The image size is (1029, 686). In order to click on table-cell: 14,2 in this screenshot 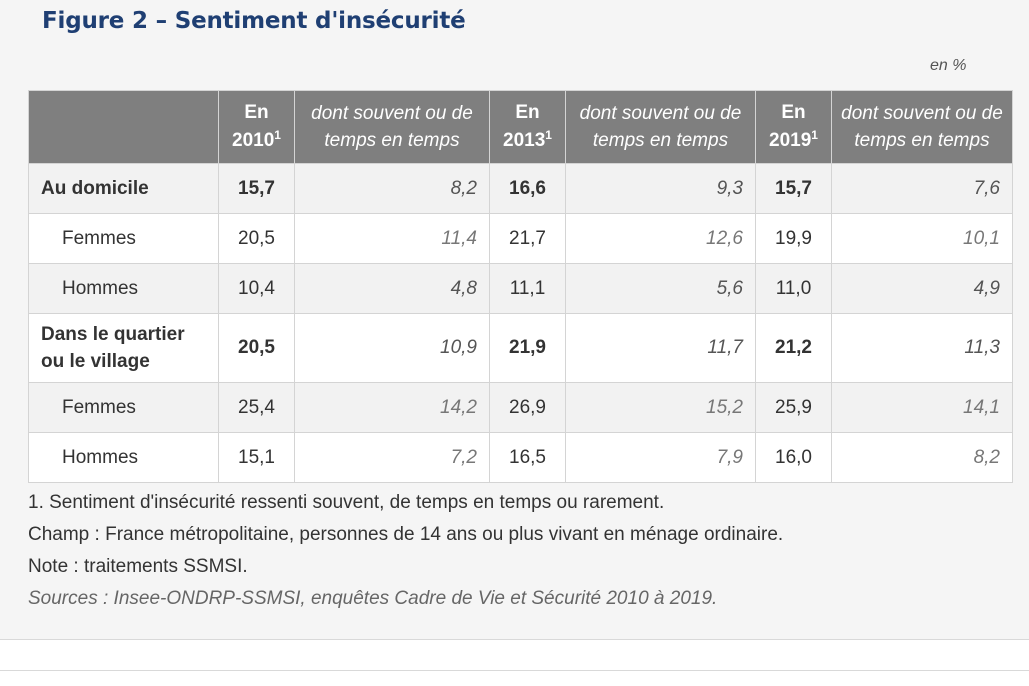, I will do `click(392, 407)`.